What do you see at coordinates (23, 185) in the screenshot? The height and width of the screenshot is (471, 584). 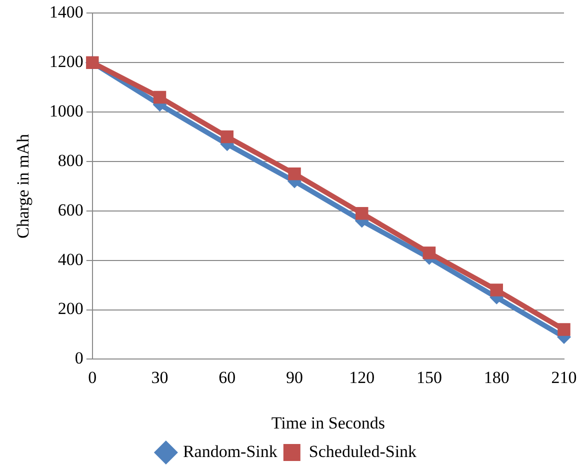 I see `y-axis-title: Charge in mAh` at bounding box center [23, 185].